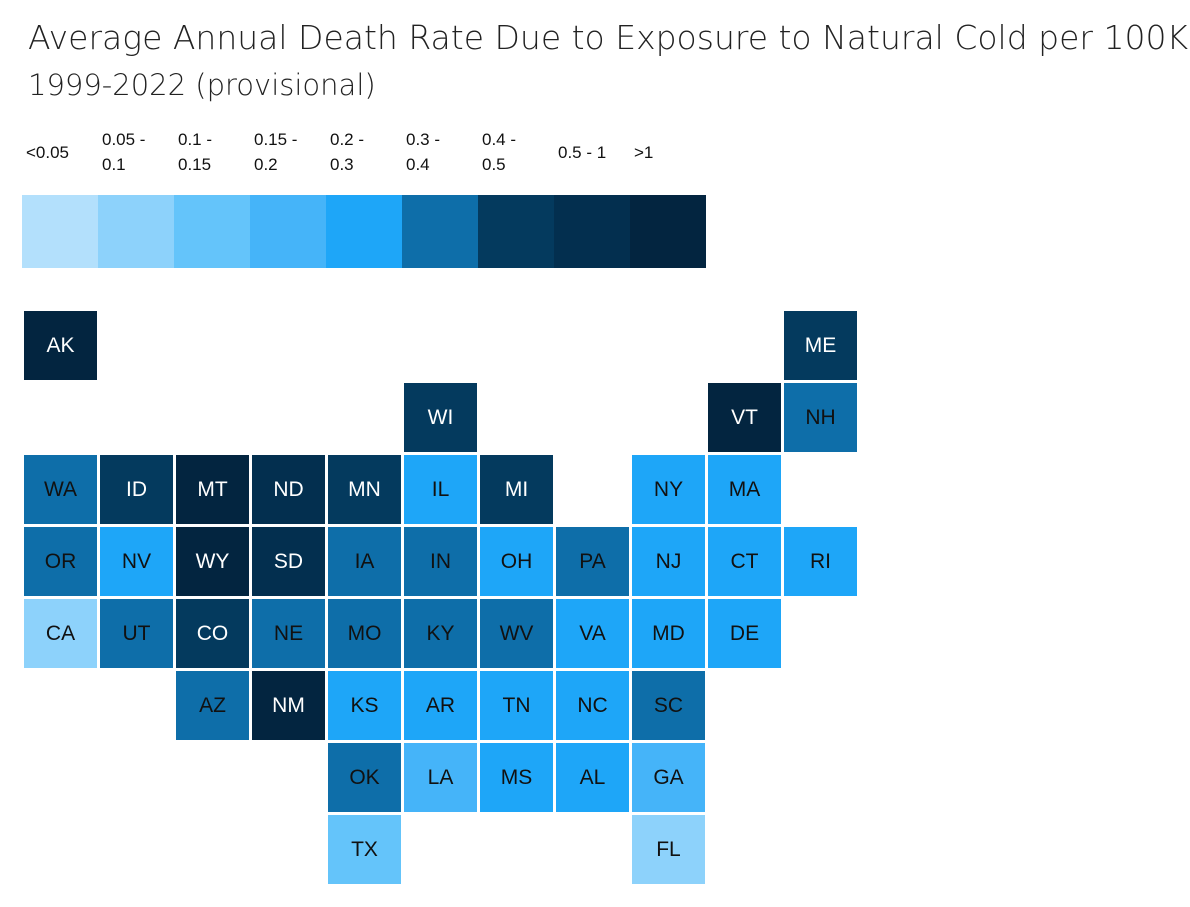 Image resolution: width=1190 pixels, height=907 pixels. What do you see at coordinates (136, 489) in the screenshot?
I see `state-tile-id: ID` at bounding box center [136, 489].